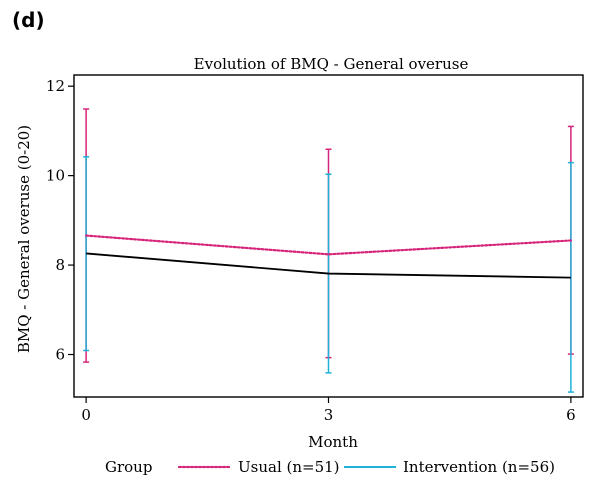 The height and width of the screenshot is (480, 589). I want to click on legend: Group Usual (n=51) Intervention (n=56), so click(330, 467).